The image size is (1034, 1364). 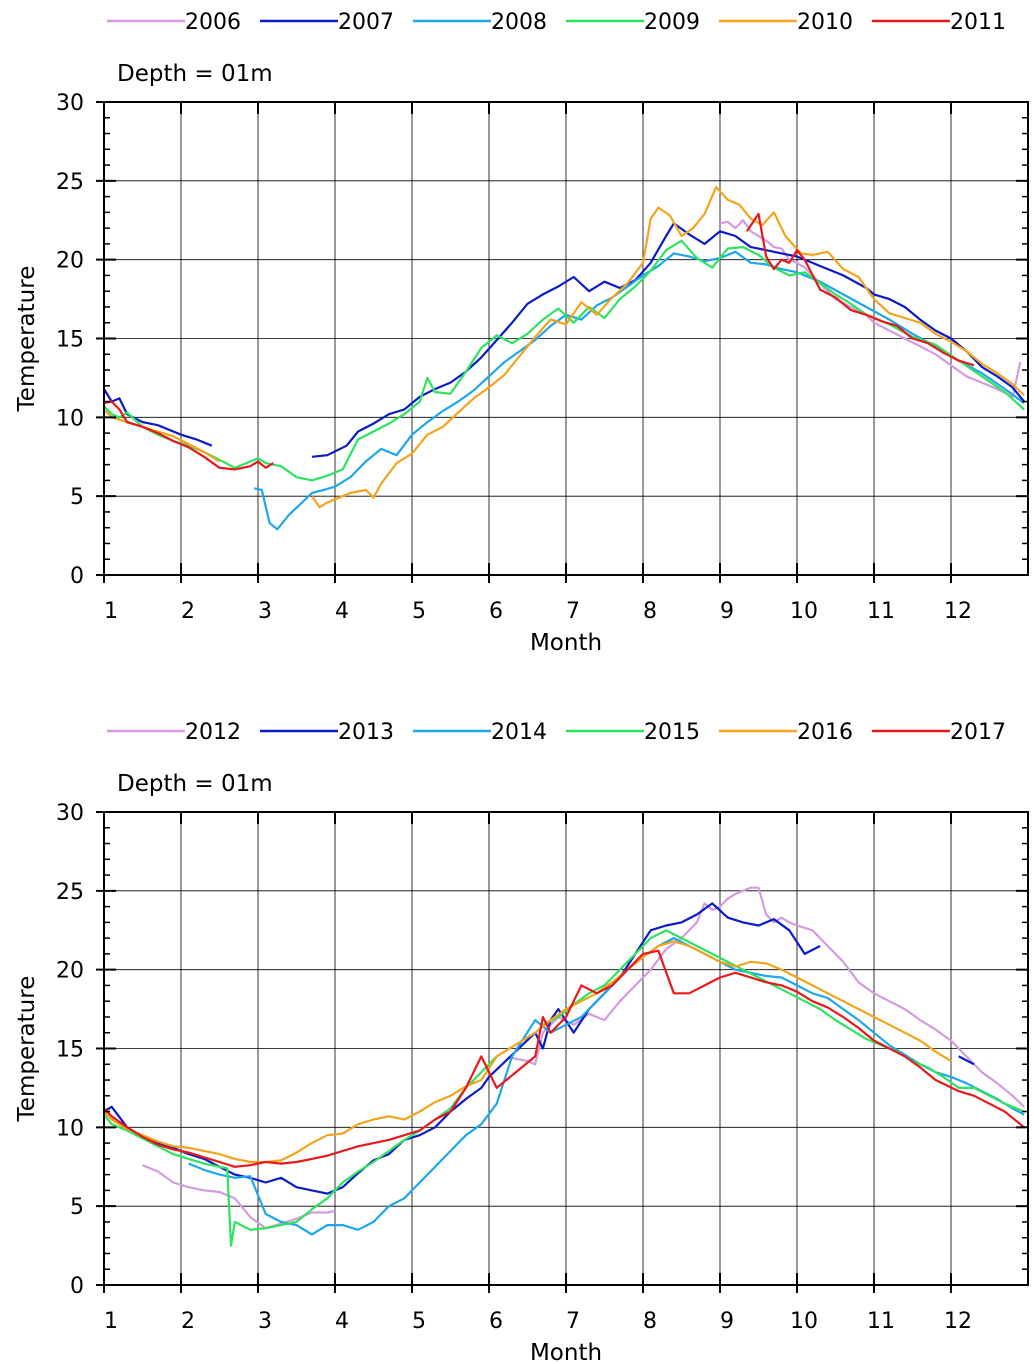 What do you see at coordinates (870, 308) in the screenshot?
I see `series-line-2006` at bounding box center [870, 308].